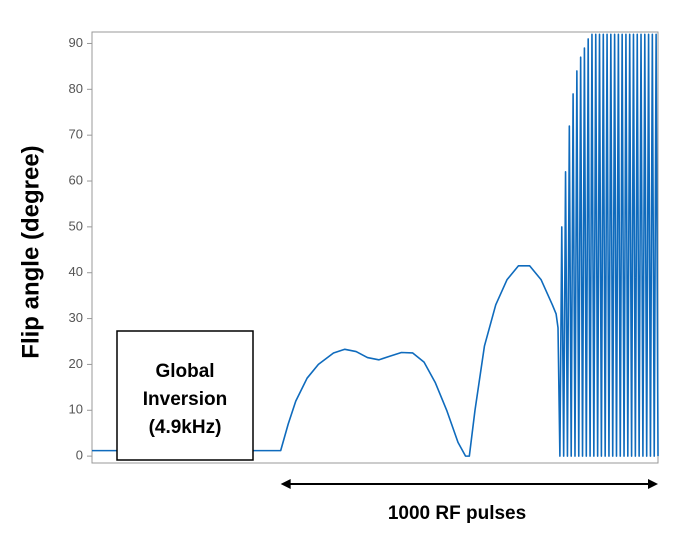  I want to click on annotation-text: Global, so click(184, 371).